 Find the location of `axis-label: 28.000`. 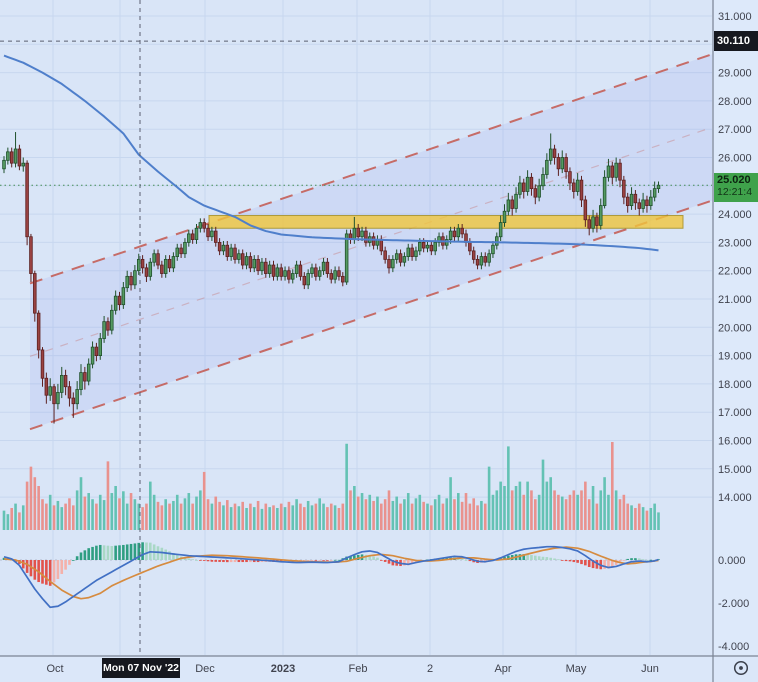

axis-label: 28.000 is located at coordinates (735, 102).